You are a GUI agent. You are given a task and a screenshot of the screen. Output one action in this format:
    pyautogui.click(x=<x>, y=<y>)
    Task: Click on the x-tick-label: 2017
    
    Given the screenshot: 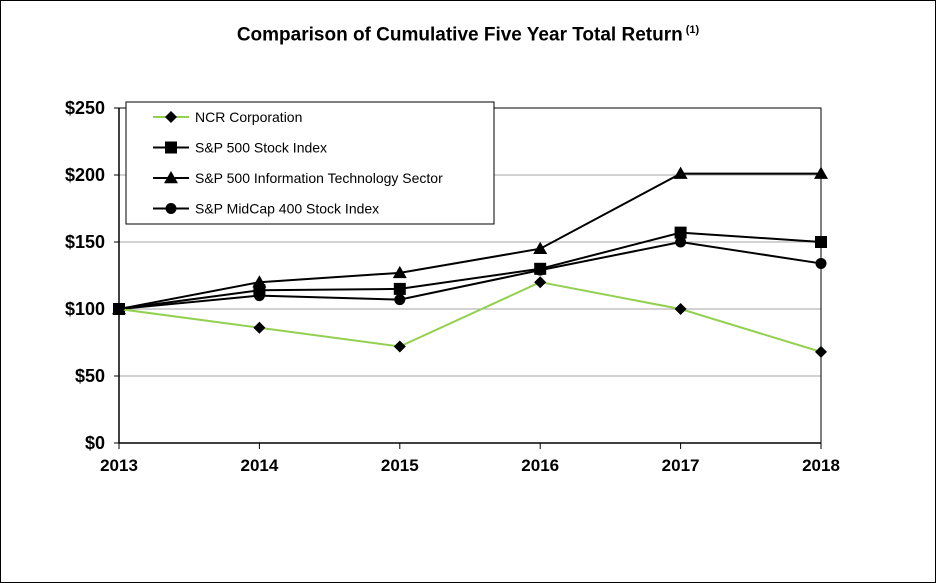 What is the action you would take?
    pyautogui.click(x=681, y=465)
    